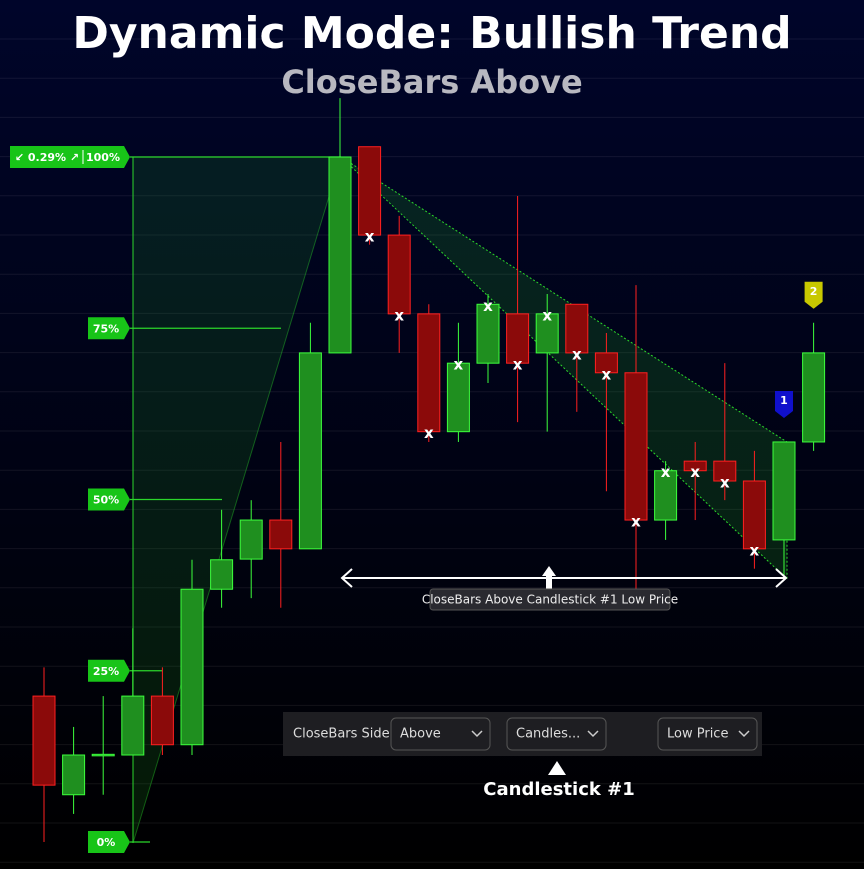  What do you see at coordinates (106, 500) in the screenshot?
I see `fib-label: 50%` at bounding box center [106, 500].